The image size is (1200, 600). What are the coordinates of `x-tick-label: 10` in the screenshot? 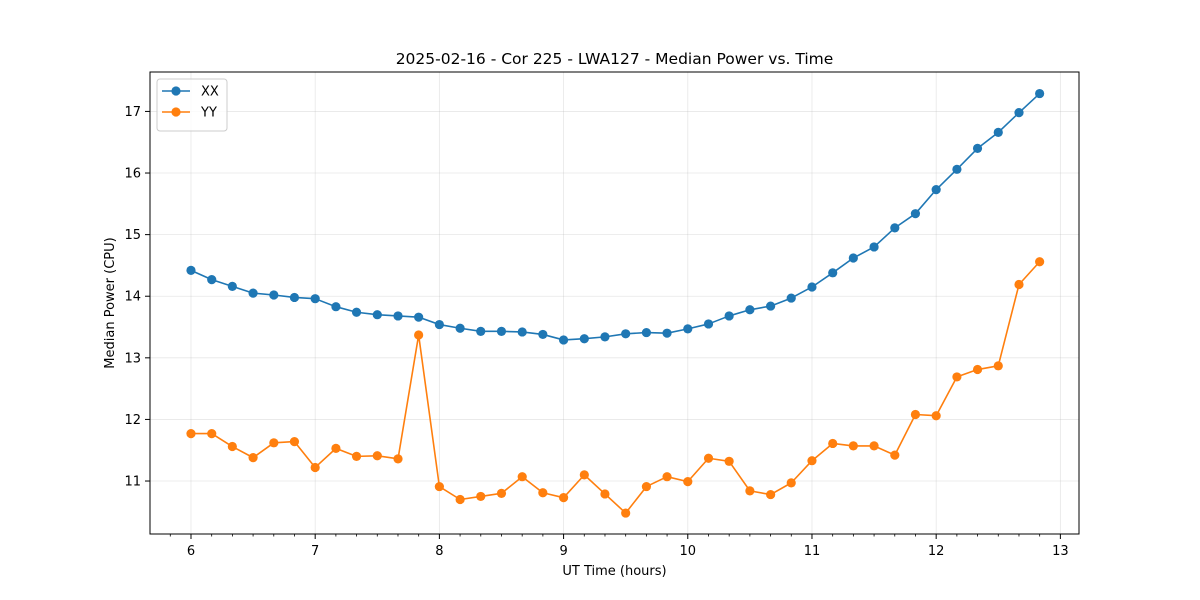 It's located at (688, 551).